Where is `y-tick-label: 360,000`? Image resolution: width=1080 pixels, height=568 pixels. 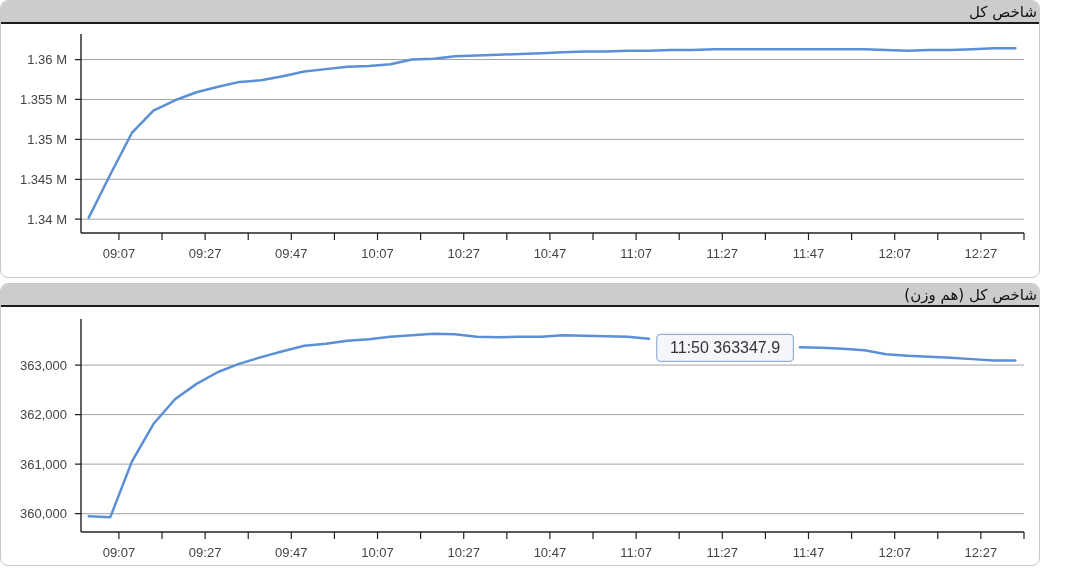 y-tick-label: 360,000 is located at coordinates (43, 514).